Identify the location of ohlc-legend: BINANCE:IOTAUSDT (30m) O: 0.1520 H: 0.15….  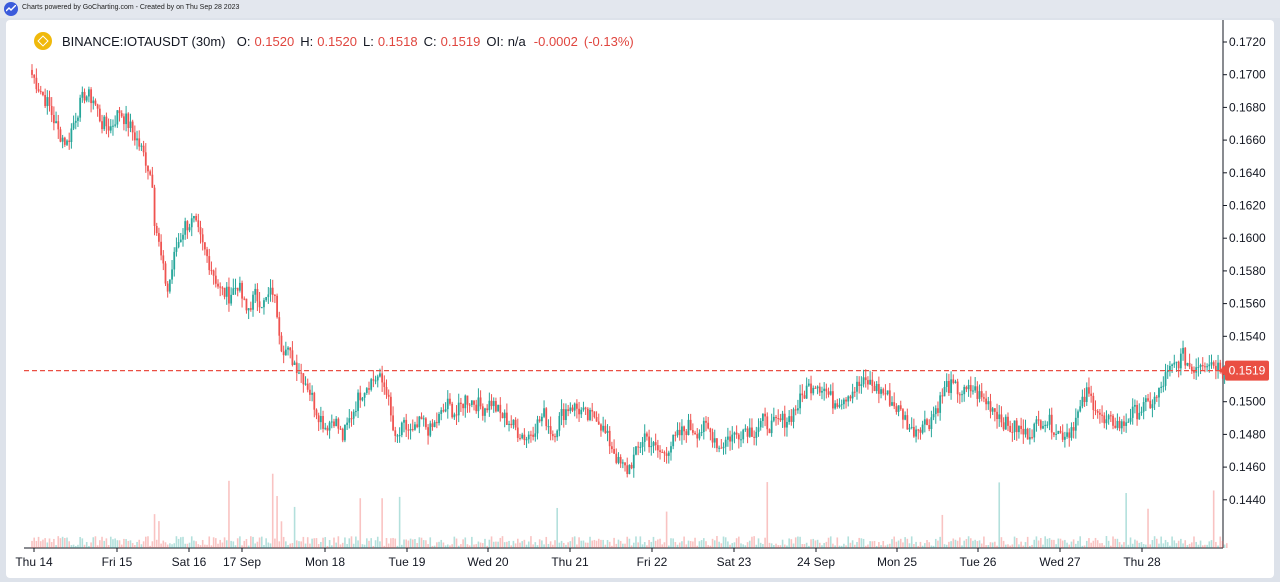
(337, 41).